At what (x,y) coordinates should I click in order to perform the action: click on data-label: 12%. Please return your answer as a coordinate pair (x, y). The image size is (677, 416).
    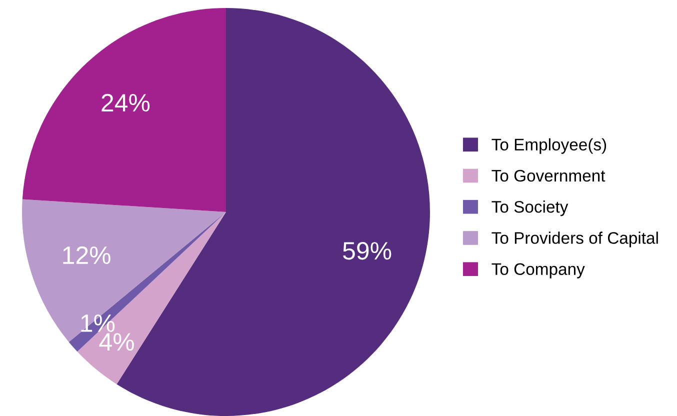
    Looking at the image, I should click on (86, 255).